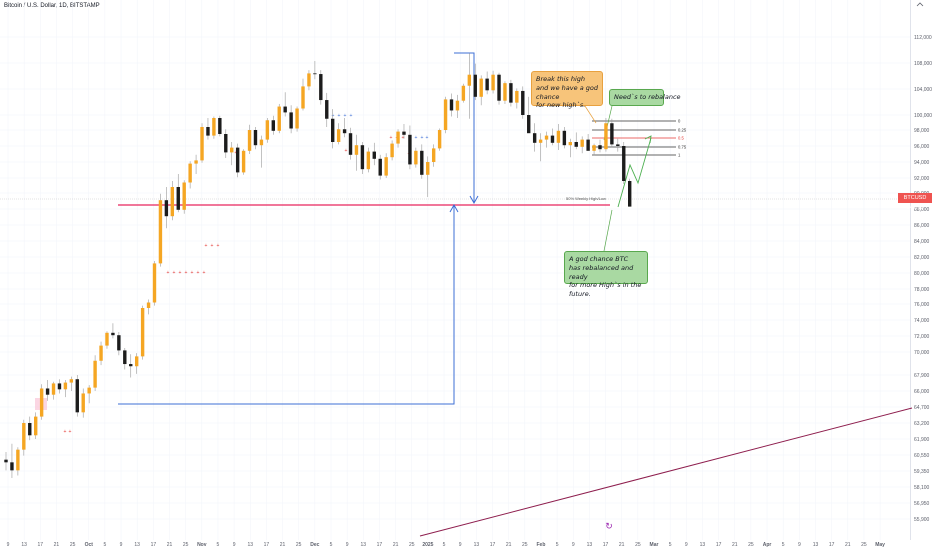  Describe the element at coordinates (168, 273) in the screenshot. I see `red-plus-marker: +` at that location.